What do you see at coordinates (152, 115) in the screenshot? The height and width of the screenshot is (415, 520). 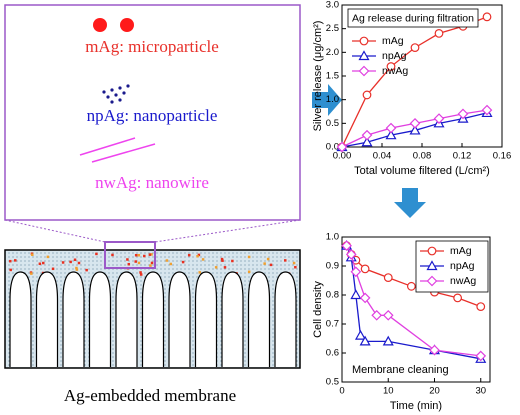 I see `diagram-label: npAg: nanoparticle` at bounding box center [152, 115].